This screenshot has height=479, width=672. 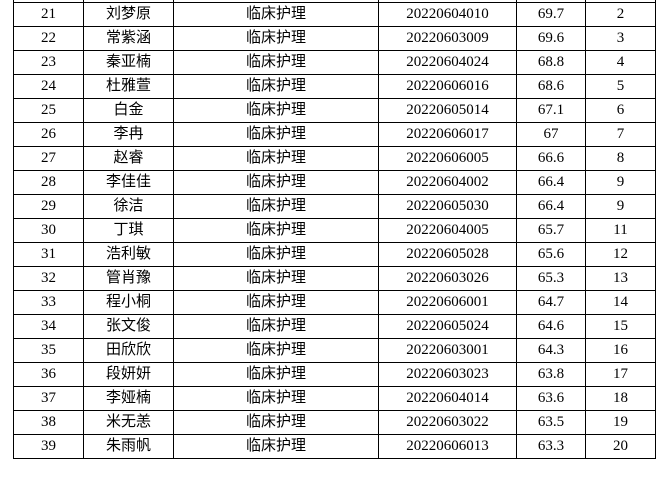 I want to click on table-row: 26 李冉 临床护理 20220606017 67 7, so click(x=334, y=134).